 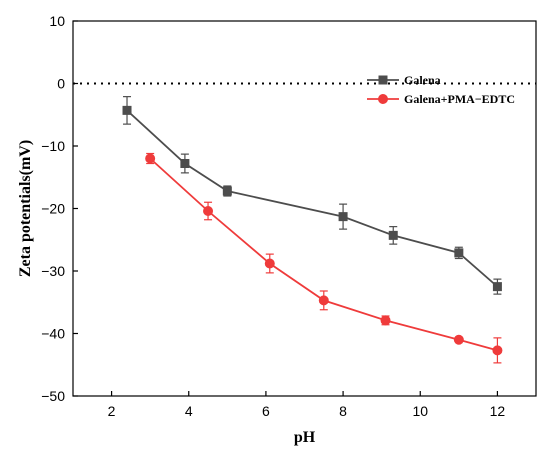 I want to click on legend: Galena Galena+PMA−EDTC, so click(x=441, y=89).